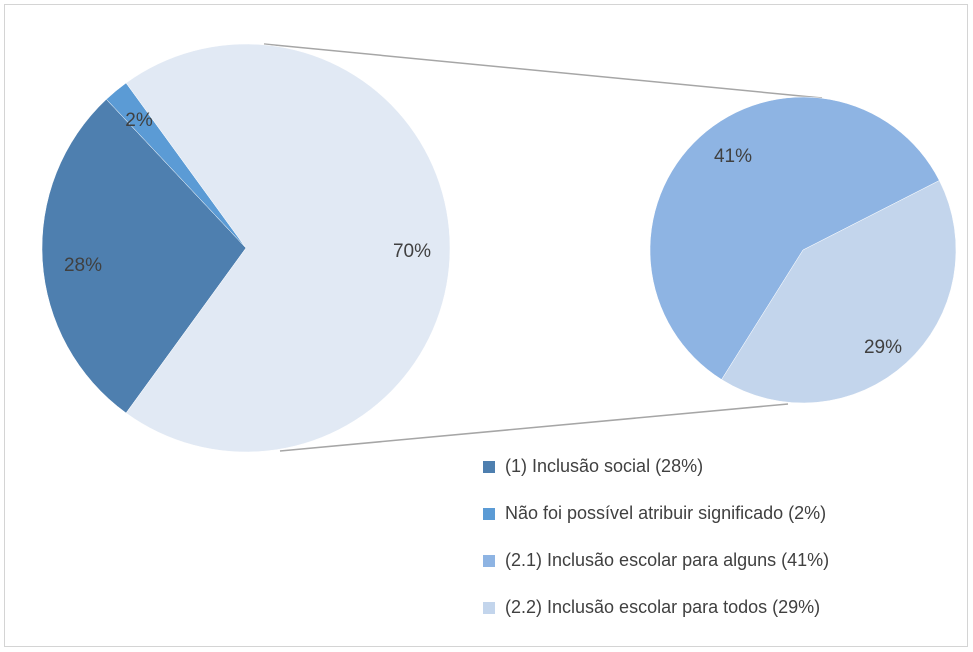 The image size is (973, 652). What do you see at coordinates (733, 156) in the screenshot?
I see `data-label-secondary-0: 41%` at bounding box center [733, 156].